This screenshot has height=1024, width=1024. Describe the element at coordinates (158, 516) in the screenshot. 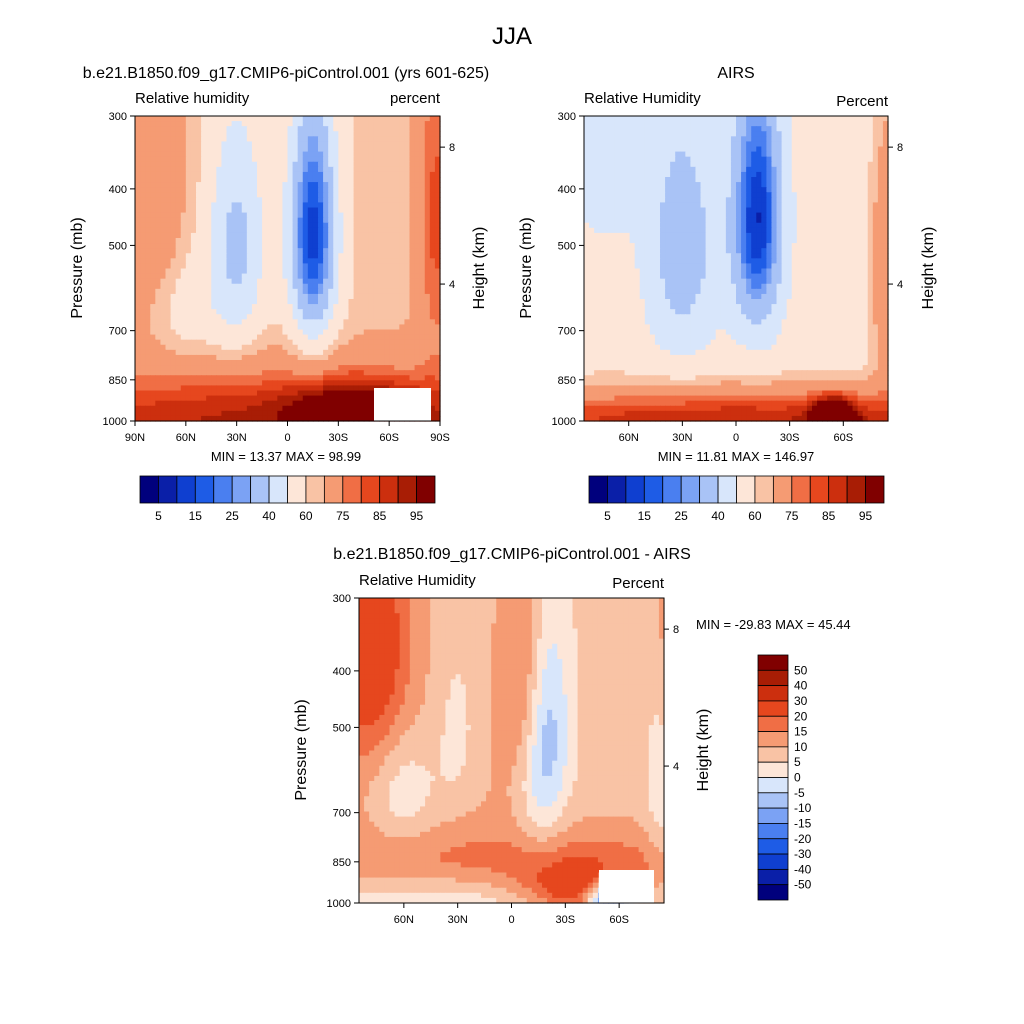

I see `colorbar-label: 5` at that location.